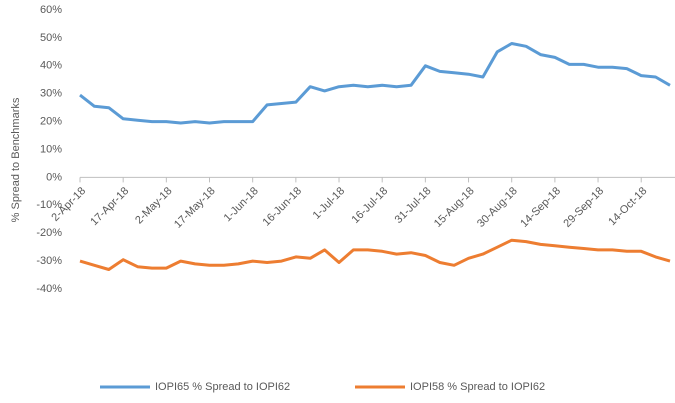 This screenshot has height=403, width=675. I want to click on legend-label: IOPI58 % Spread to IOPI62, so click(477, 387).